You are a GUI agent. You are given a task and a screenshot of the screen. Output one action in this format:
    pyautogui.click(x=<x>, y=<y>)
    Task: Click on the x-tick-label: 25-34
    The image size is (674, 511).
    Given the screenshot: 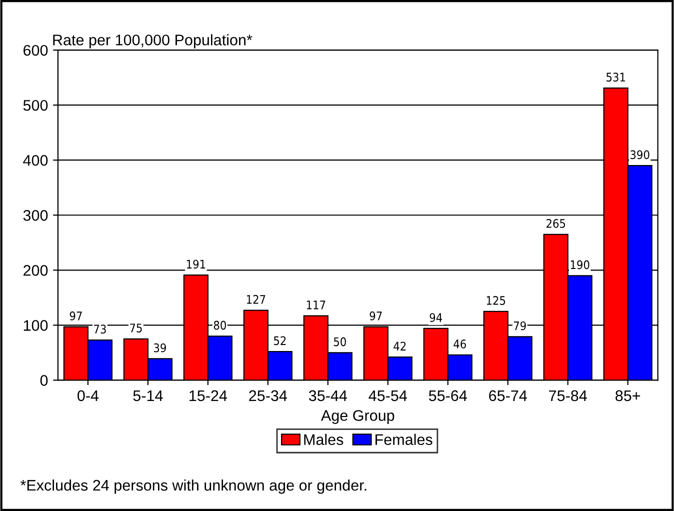 What is the action you would take?
    pyautogui.click(x=268, y=396)
    